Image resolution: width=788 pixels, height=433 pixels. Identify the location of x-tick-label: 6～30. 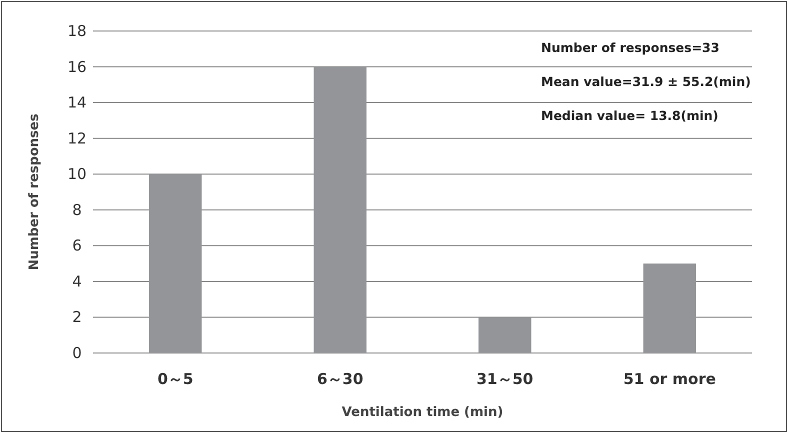
(340, 379).